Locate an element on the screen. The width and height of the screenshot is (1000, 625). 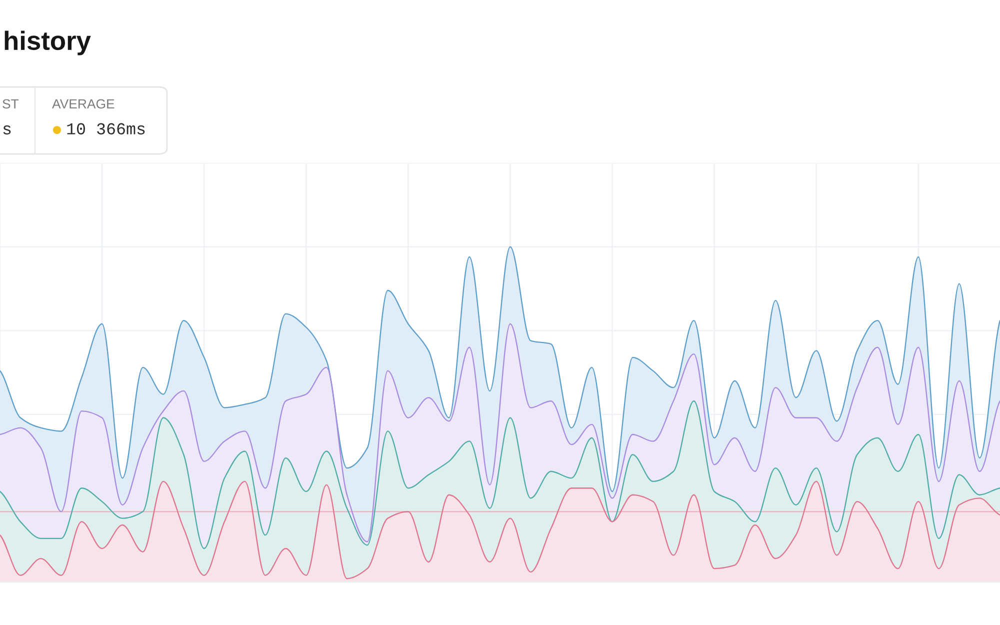
text: s is located at coordinates (7, 129).